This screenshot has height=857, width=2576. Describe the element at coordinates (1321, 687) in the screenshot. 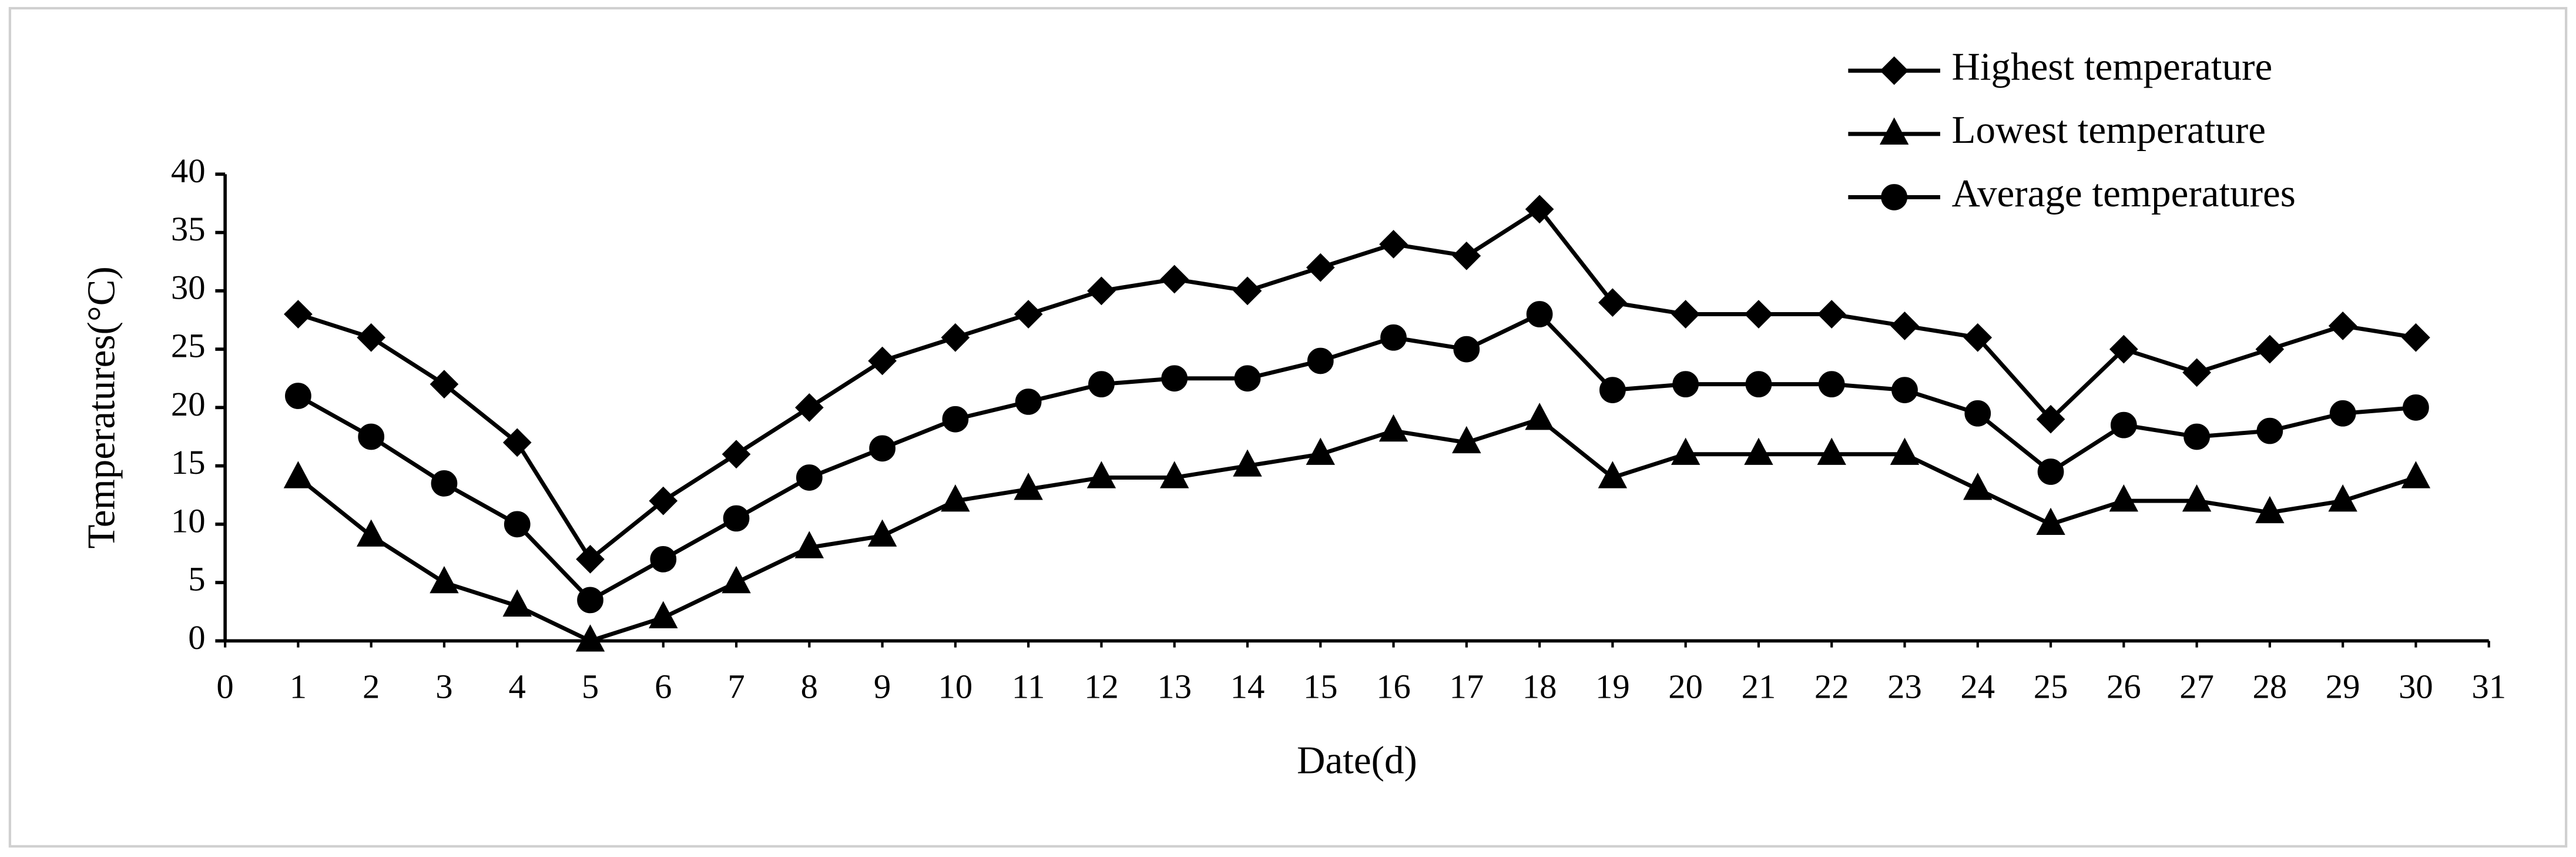

I see `x-tick-label: 15` at that location.